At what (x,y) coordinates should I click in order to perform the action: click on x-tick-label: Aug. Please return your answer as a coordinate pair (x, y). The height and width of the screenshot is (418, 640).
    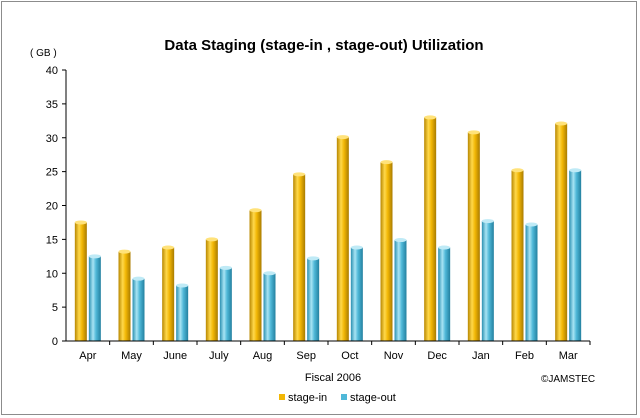
    Looking at the image, I should click on (263, 356).